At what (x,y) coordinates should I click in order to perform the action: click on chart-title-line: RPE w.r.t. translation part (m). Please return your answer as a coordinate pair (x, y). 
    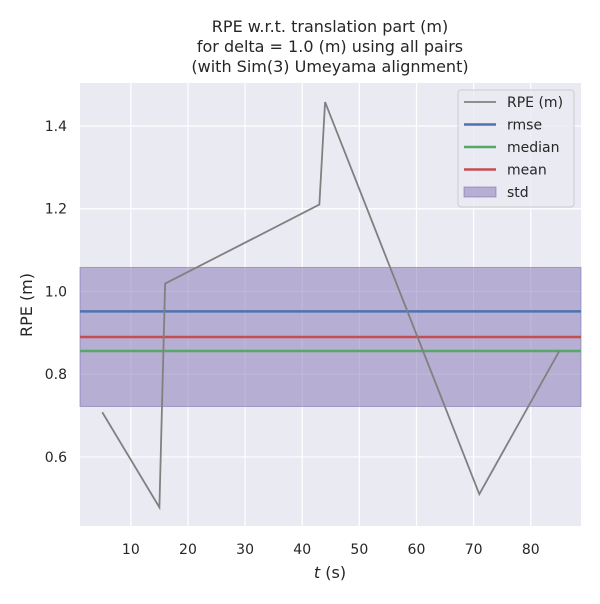
    Looking at the image, I should click on (330, 26).